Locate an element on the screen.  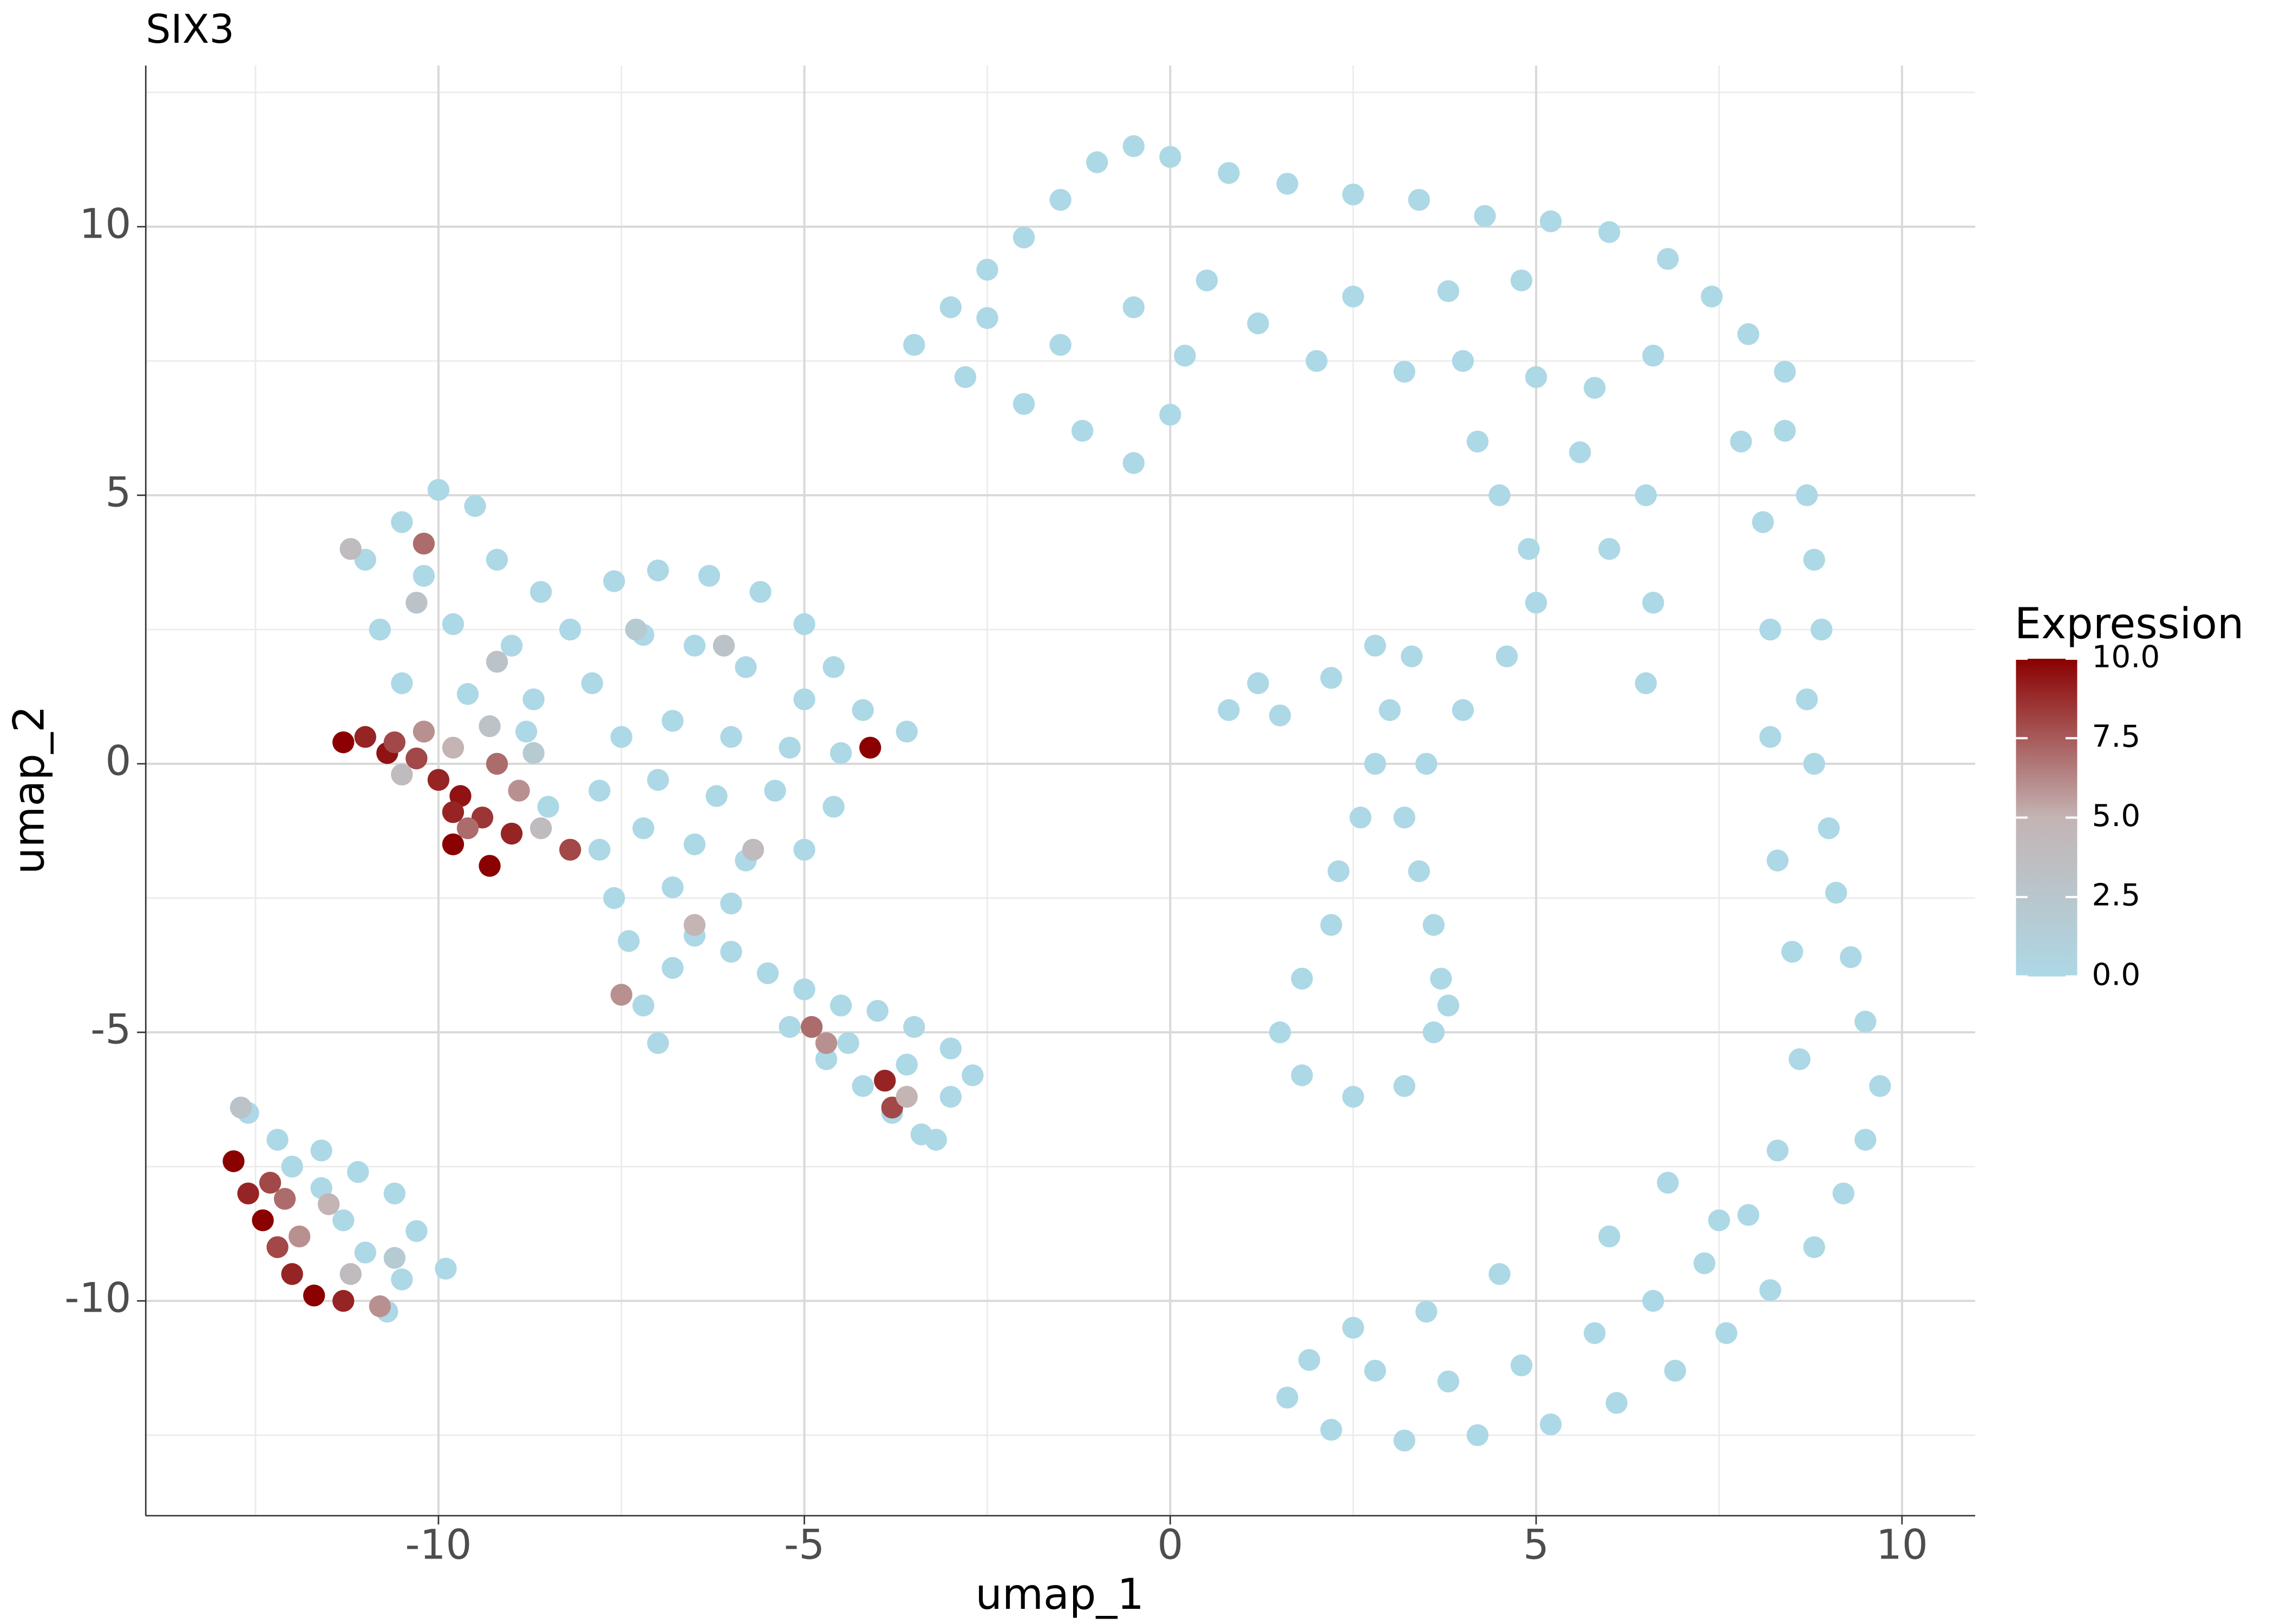
x-tick-label: -10 is located at coordinates (439, 1545).